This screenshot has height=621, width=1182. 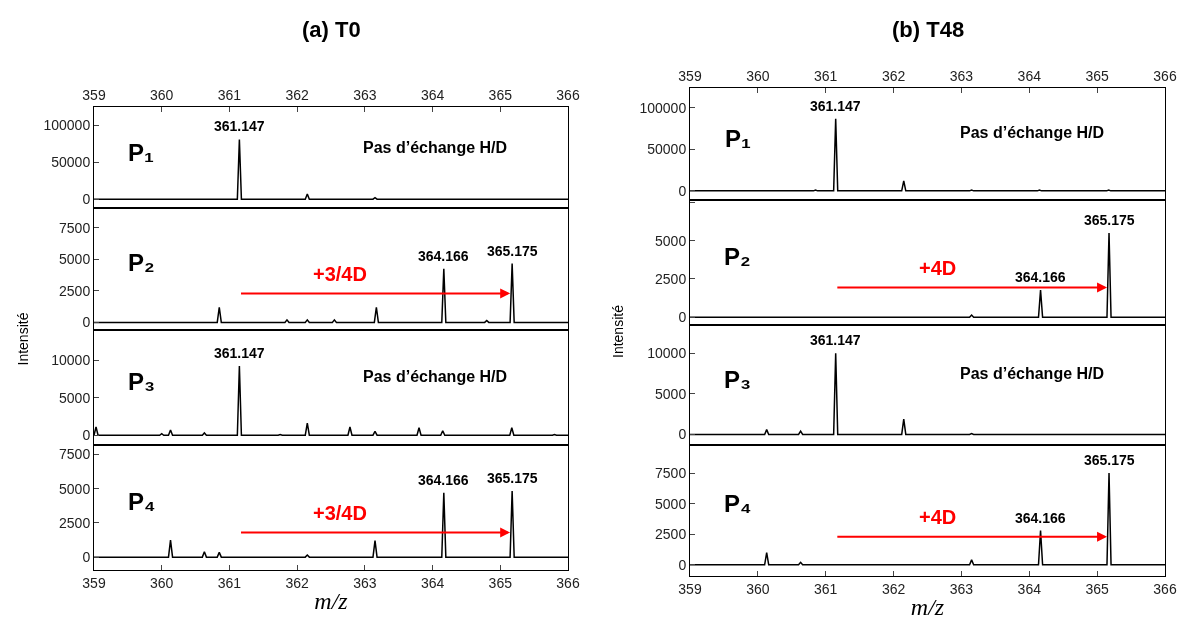 What do you see at coordinates (928, 29) in the screenshot?
I see `chart-title: (b) T48` at bounding box center [928, 29].